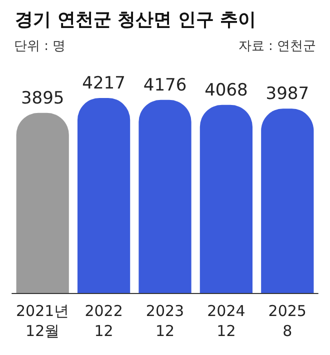 The height and width of the screenshot is (355, 330). What do you see at coordinates (288, 94) in the screenshot?
I see `data-label: 3987` at bounding box center [288, 94].